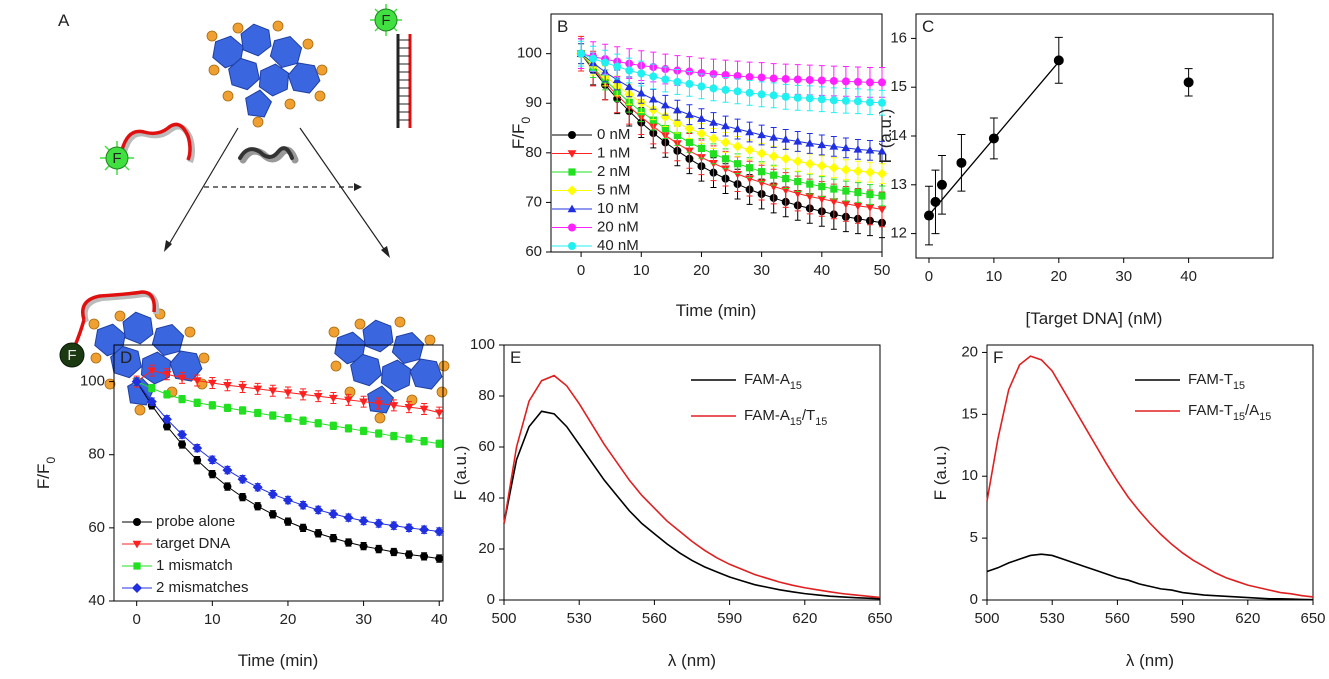  What do you see at coordinates (729, 618) in the screenshot?
I see `x-tick-label: 590` at bounding box center [729, 618].